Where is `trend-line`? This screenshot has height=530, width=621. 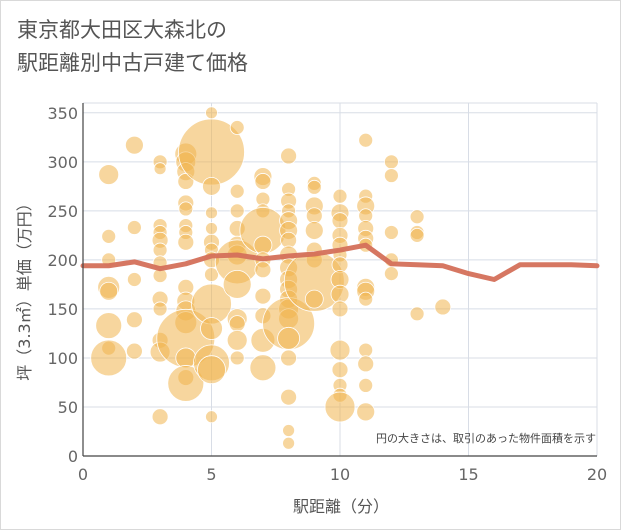 trend-line is located at coordinates (340, 262).